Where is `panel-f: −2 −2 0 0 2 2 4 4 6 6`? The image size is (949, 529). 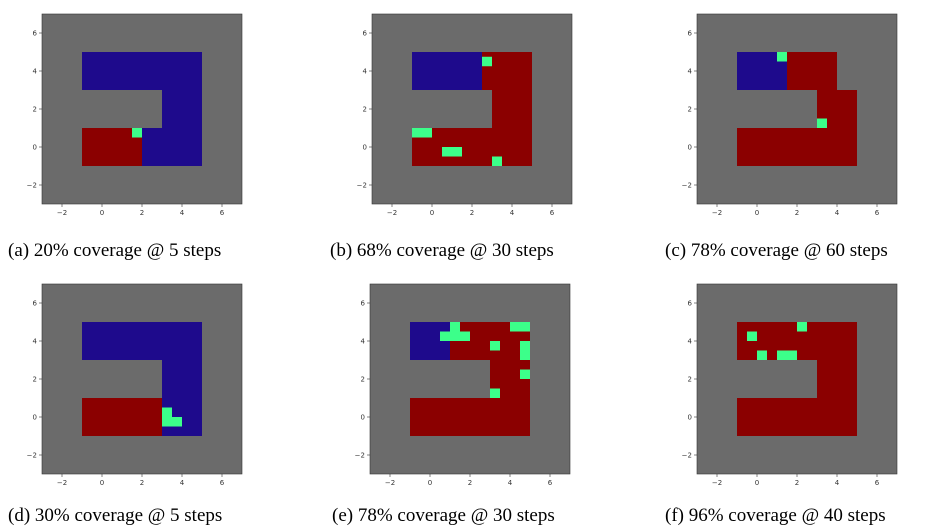
panel-f: −2 −2 0 0 2 2 4 4 6 6 is located at coordinates (790, 387).